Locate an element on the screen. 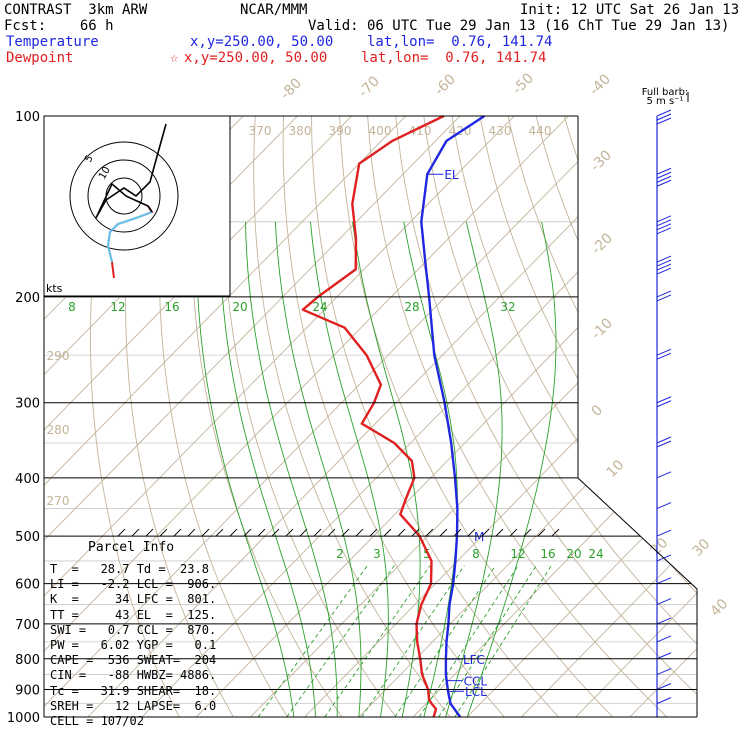  lcl-label: LCL is located at coordinates (476, 692).